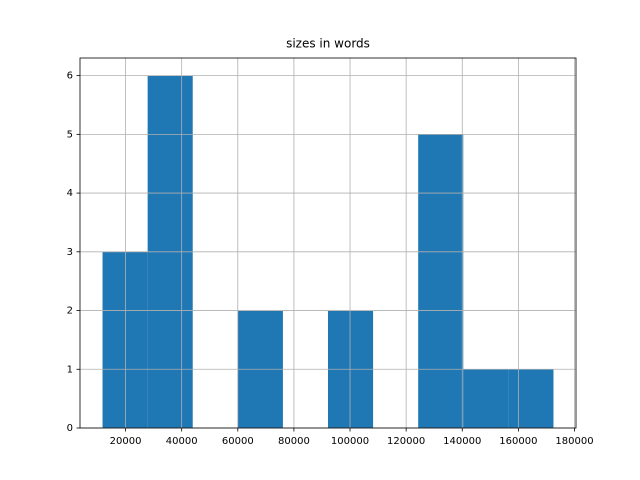 The width and height of the screenshot is (640, 480). What do you see at coordinates (182, 441) in the screenshot?
I see `x-tick-label: 40000` at bounding box center [182, 441].